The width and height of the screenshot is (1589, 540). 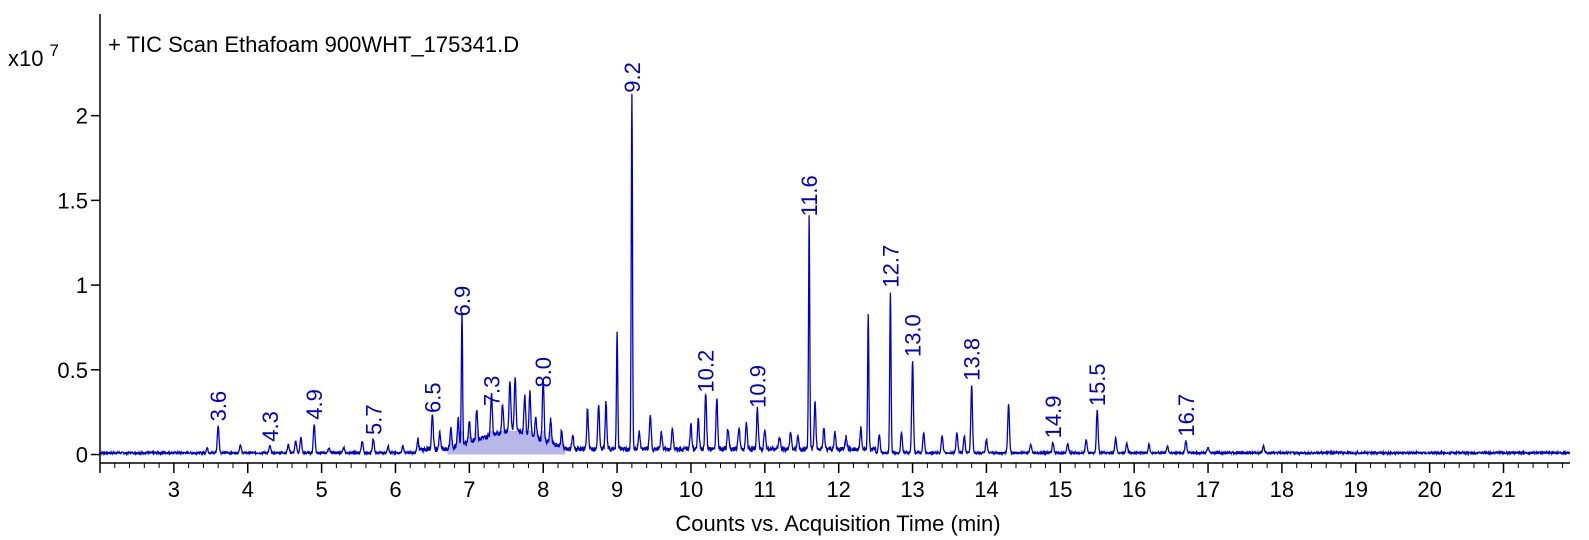 What do you see at coordinates (632, 77) in the screenshot?
I see `peak-label: 9.2` at bounding box center [632, 77].